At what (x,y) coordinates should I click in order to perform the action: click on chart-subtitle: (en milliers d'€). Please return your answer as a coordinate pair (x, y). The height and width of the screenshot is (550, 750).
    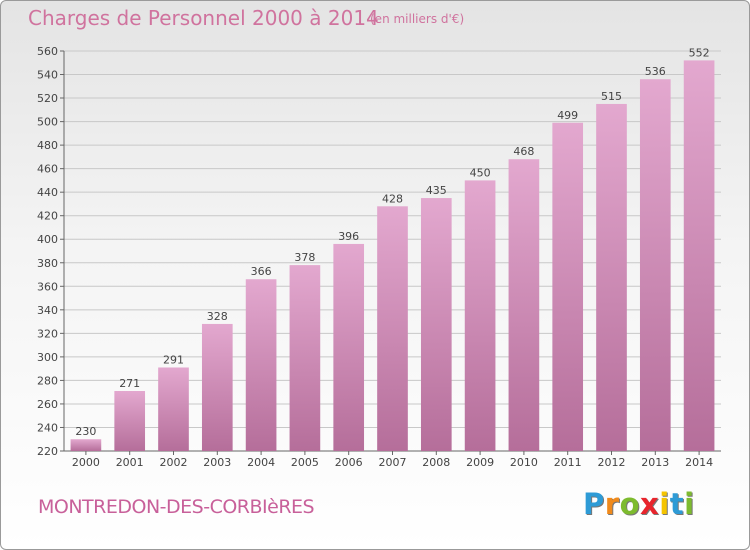
    Looking at the image, I should click on (417, 19).